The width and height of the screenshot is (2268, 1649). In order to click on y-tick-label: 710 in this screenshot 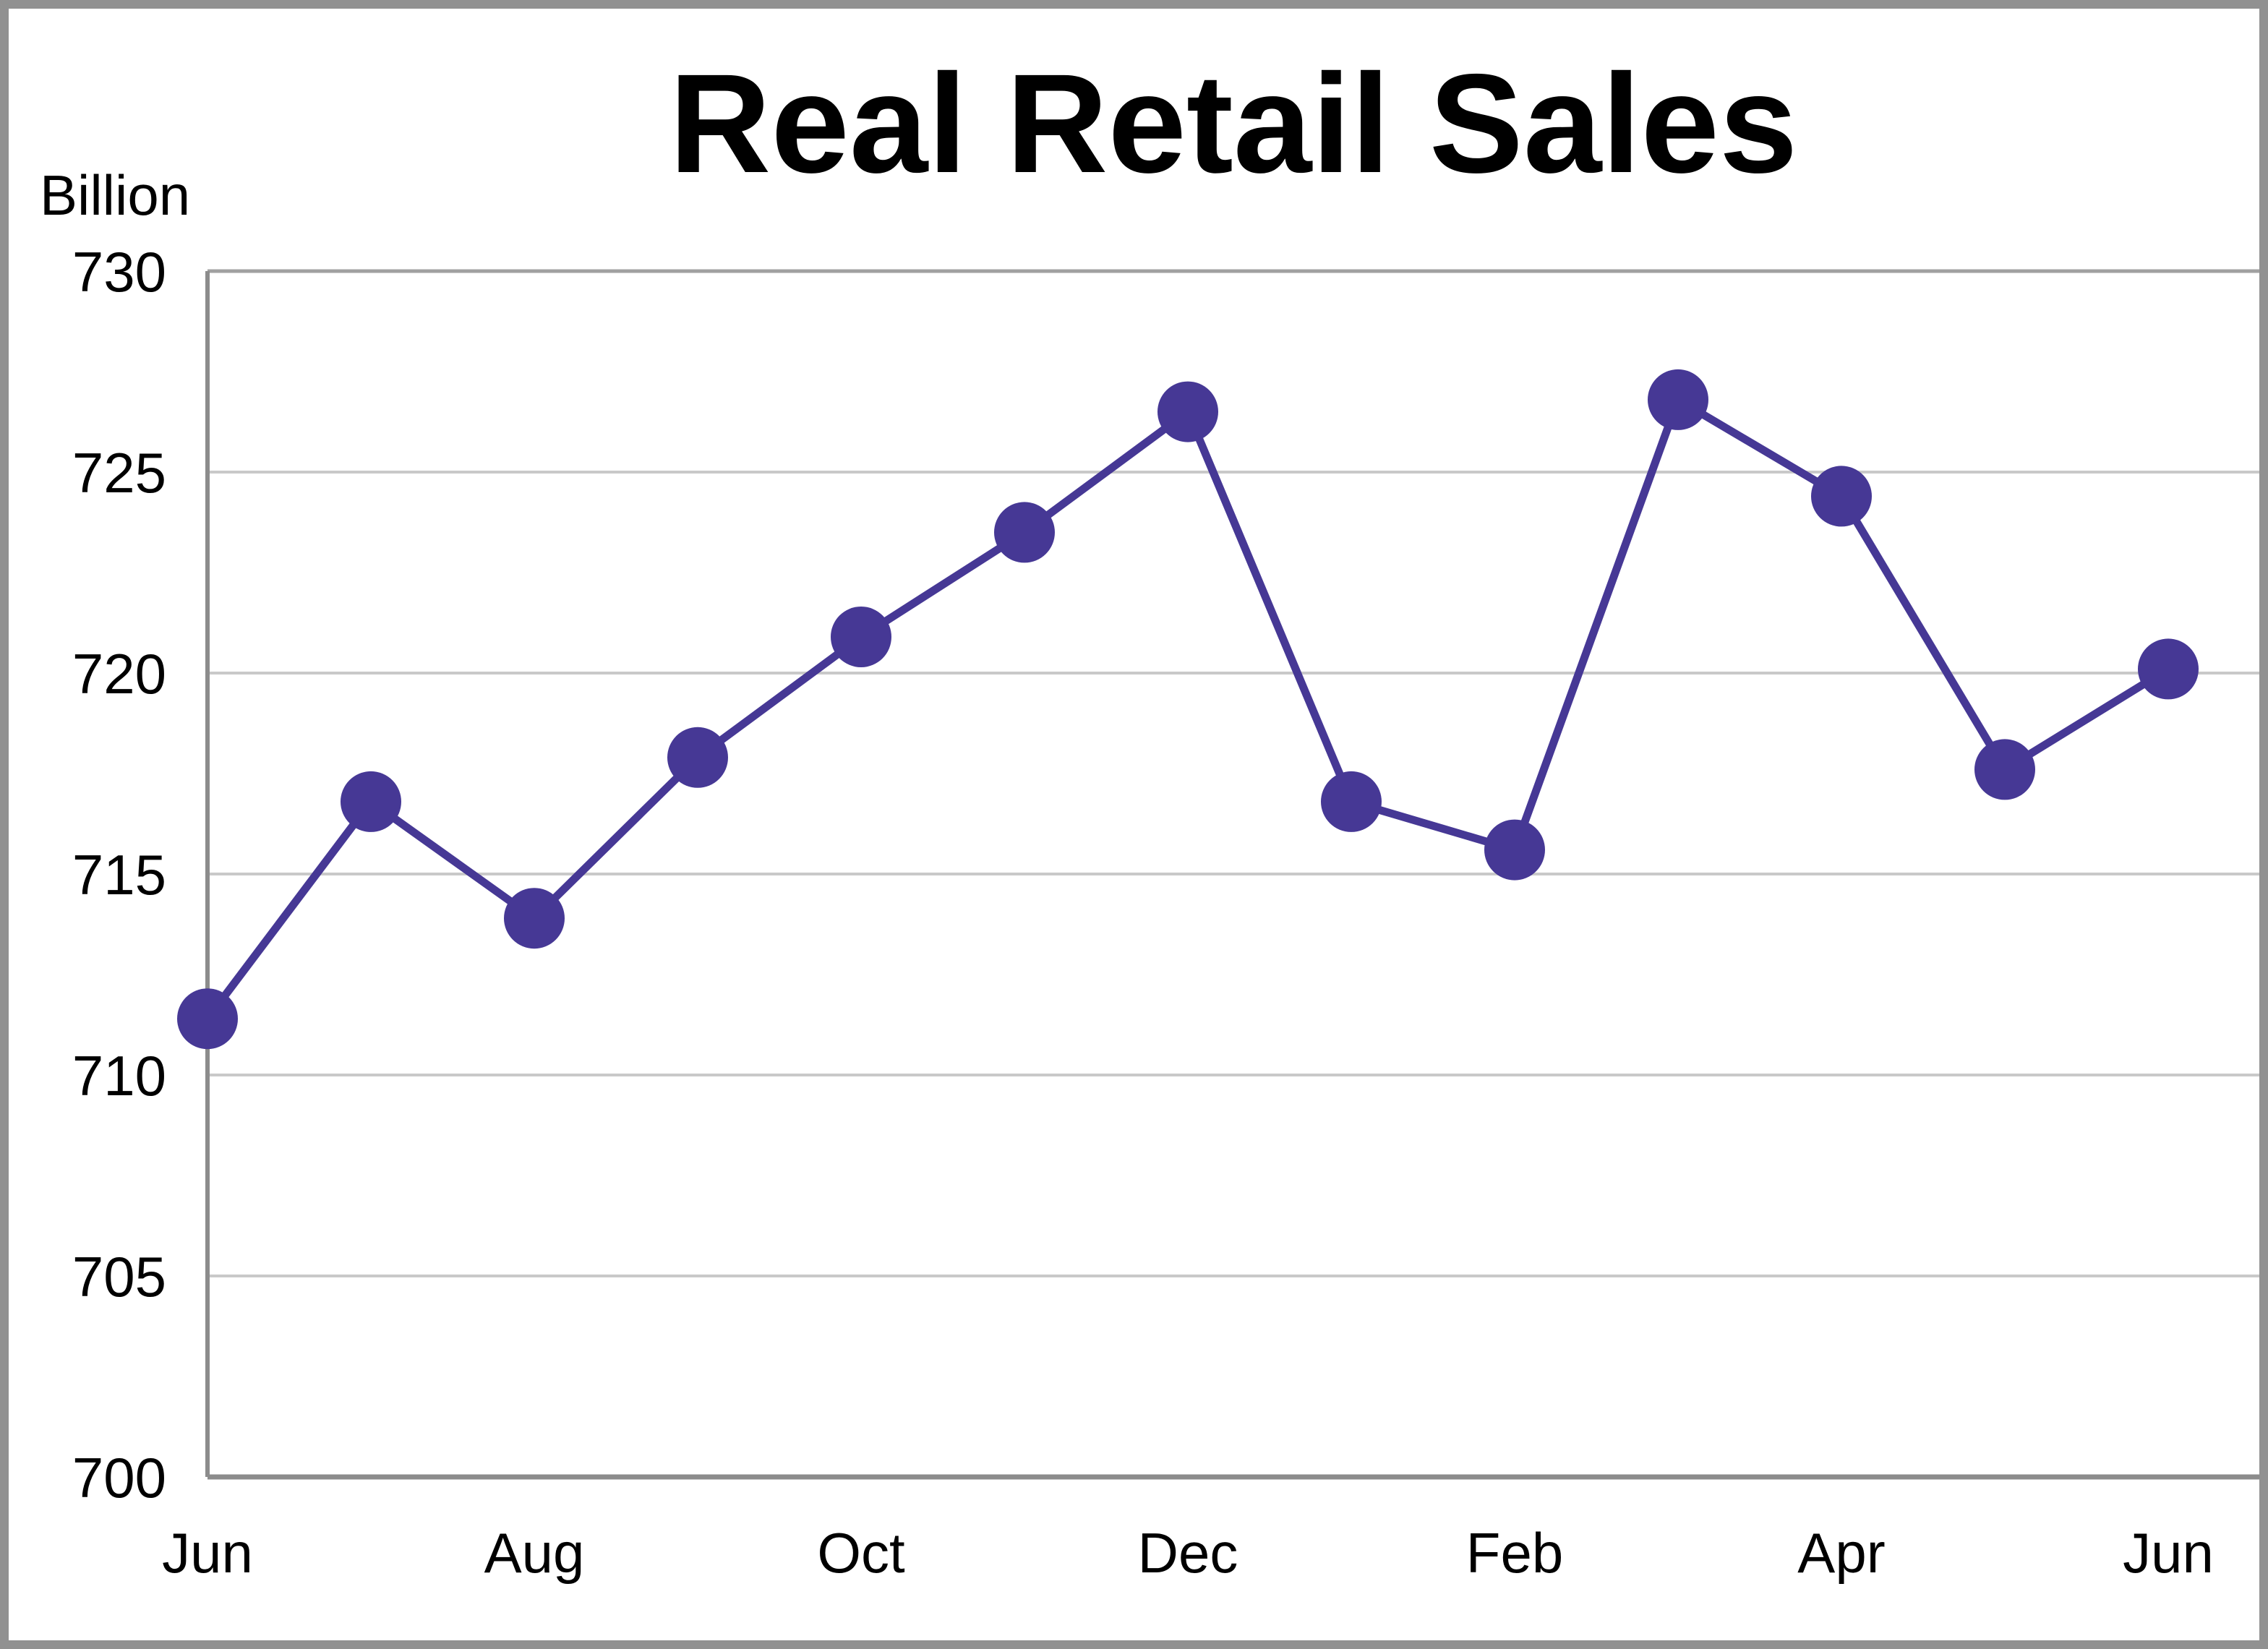, I will do `click(119, 1076)`.